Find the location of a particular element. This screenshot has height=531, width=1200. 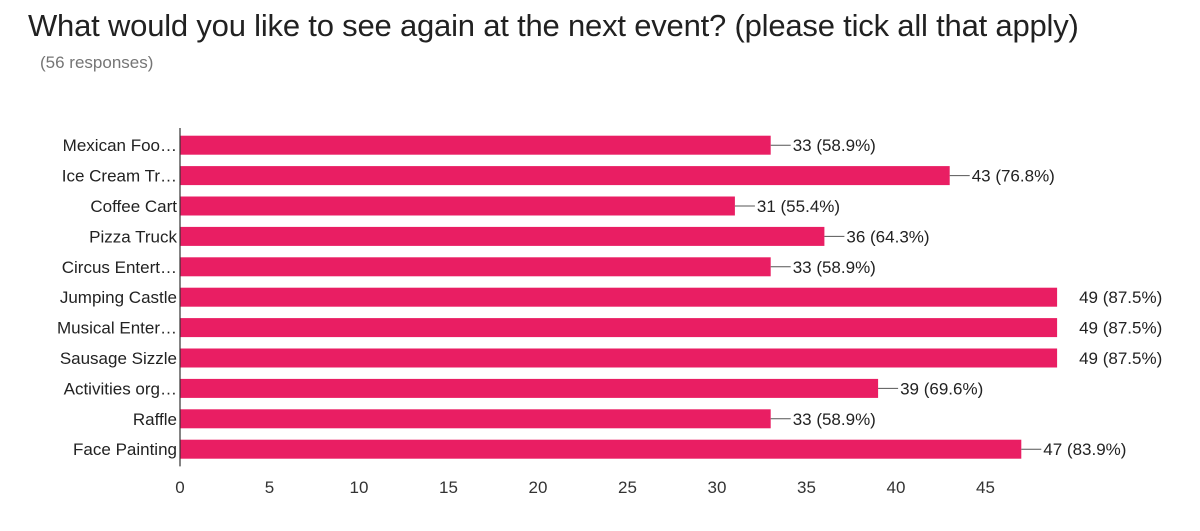

data-label: 31 (55.4%) is located at coordinates (798, 206).